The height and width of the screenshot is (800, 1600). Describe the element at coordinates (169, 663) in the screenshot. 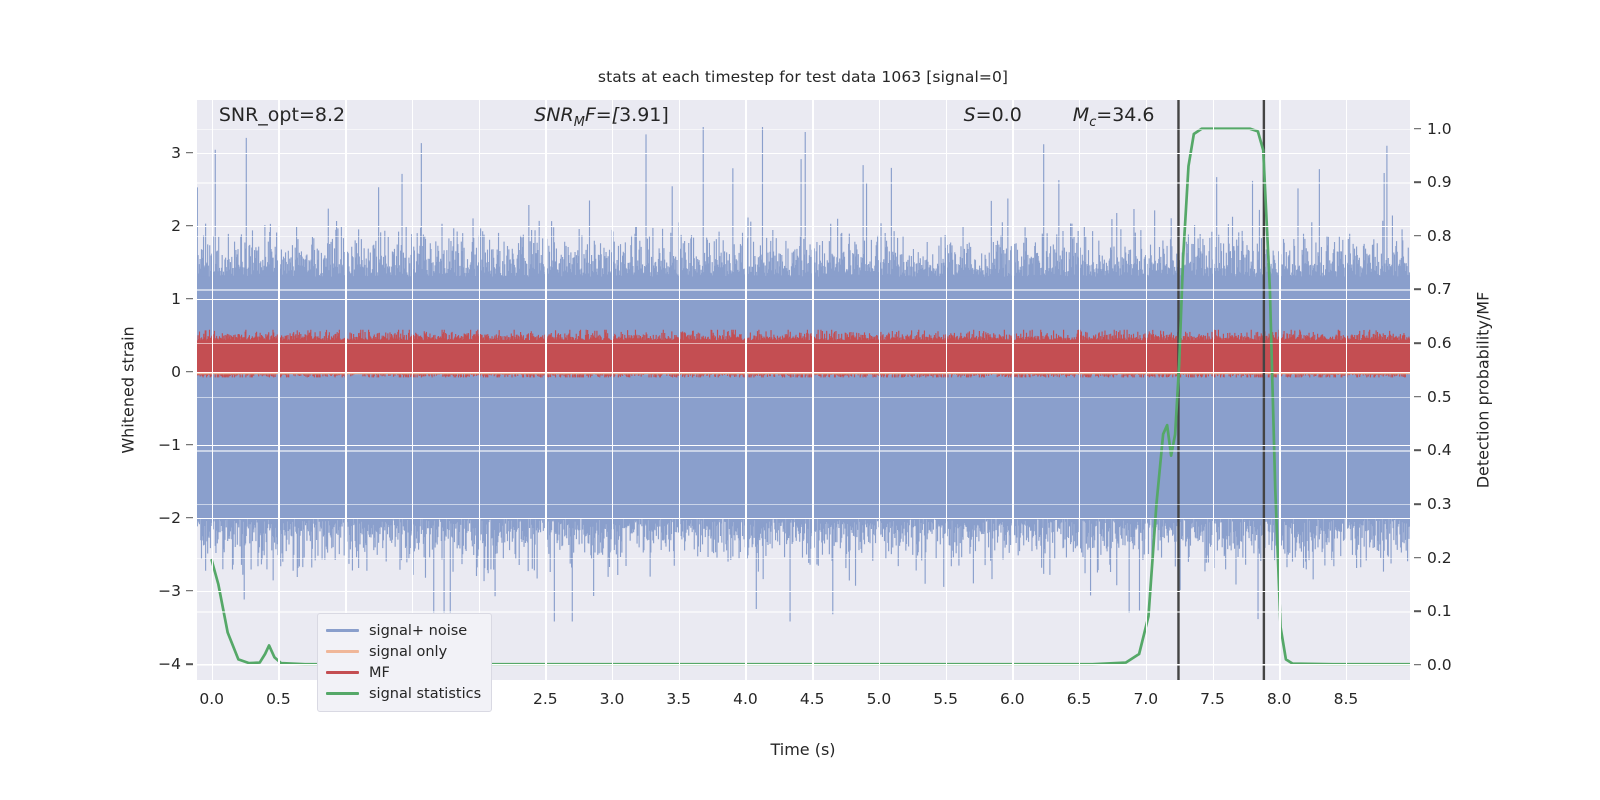

I see `y-axis-left-tick-label: −4` at that location.